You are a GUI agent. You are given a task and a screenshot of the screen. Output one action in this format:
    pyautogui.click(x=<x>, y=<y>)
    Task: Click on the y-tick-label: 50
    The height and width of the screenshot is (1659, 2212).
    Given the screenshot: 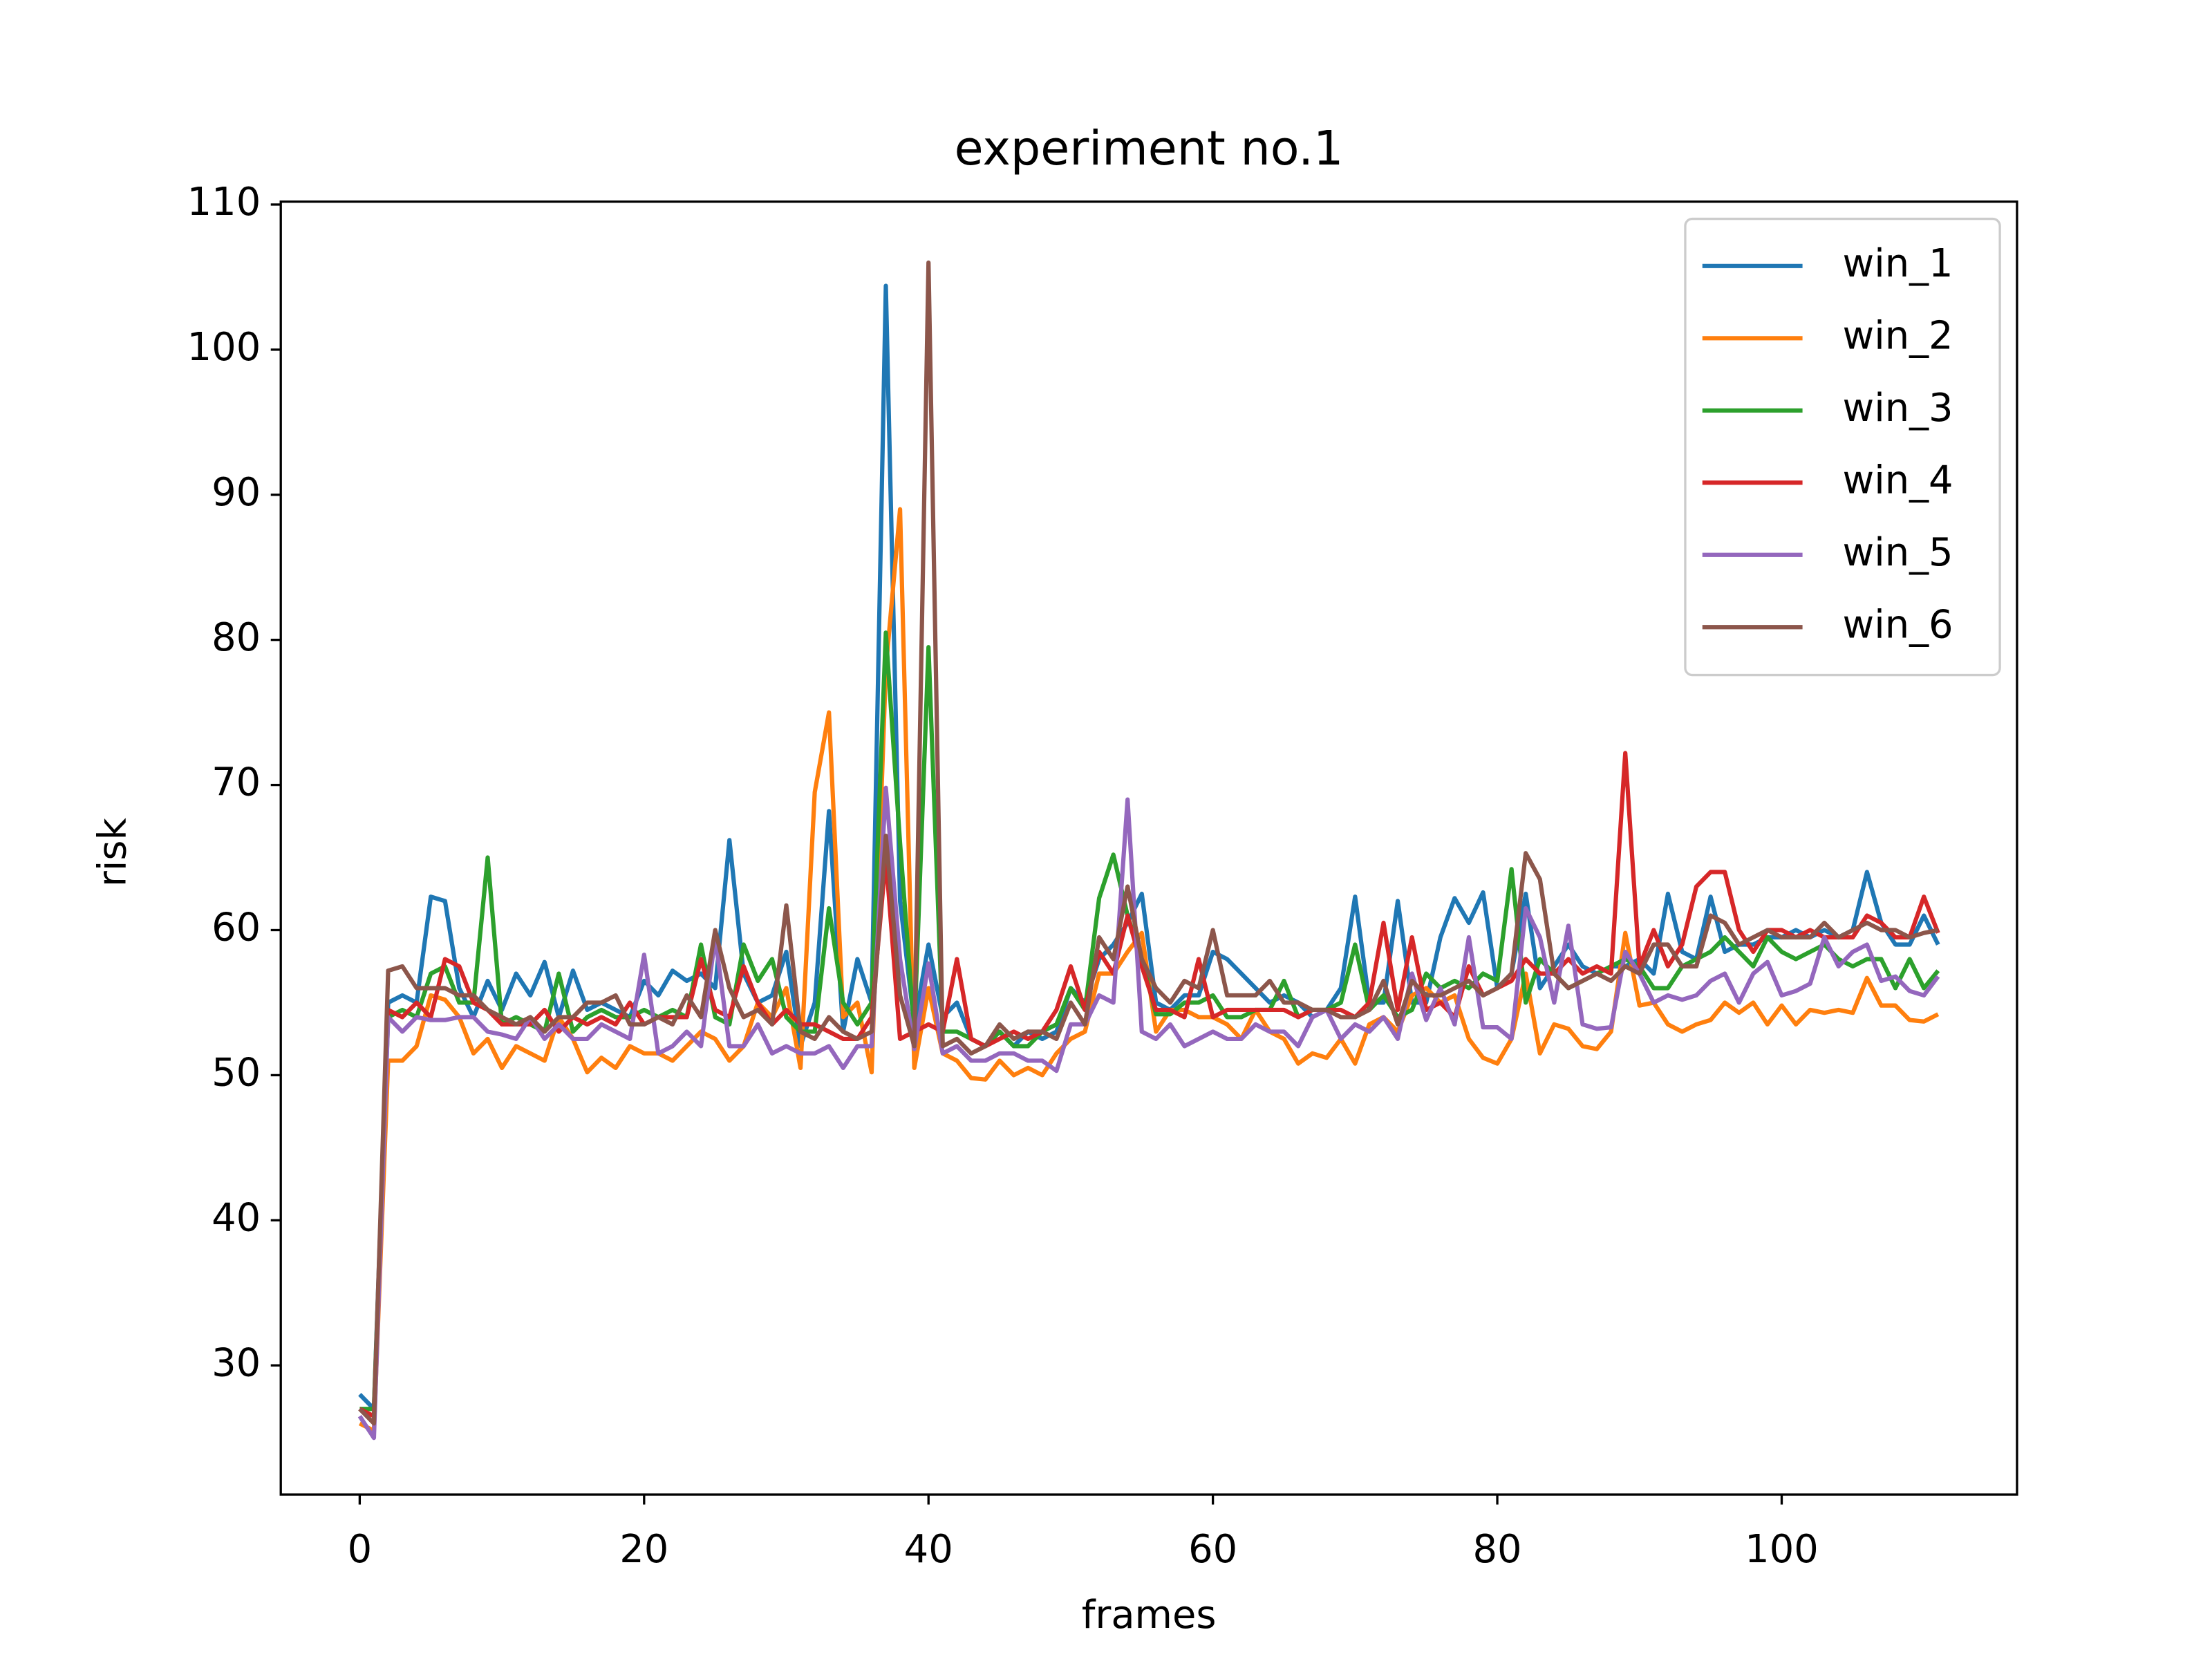 What is the action you would take?
    pyautogui.click(x=236, y=1073)
    